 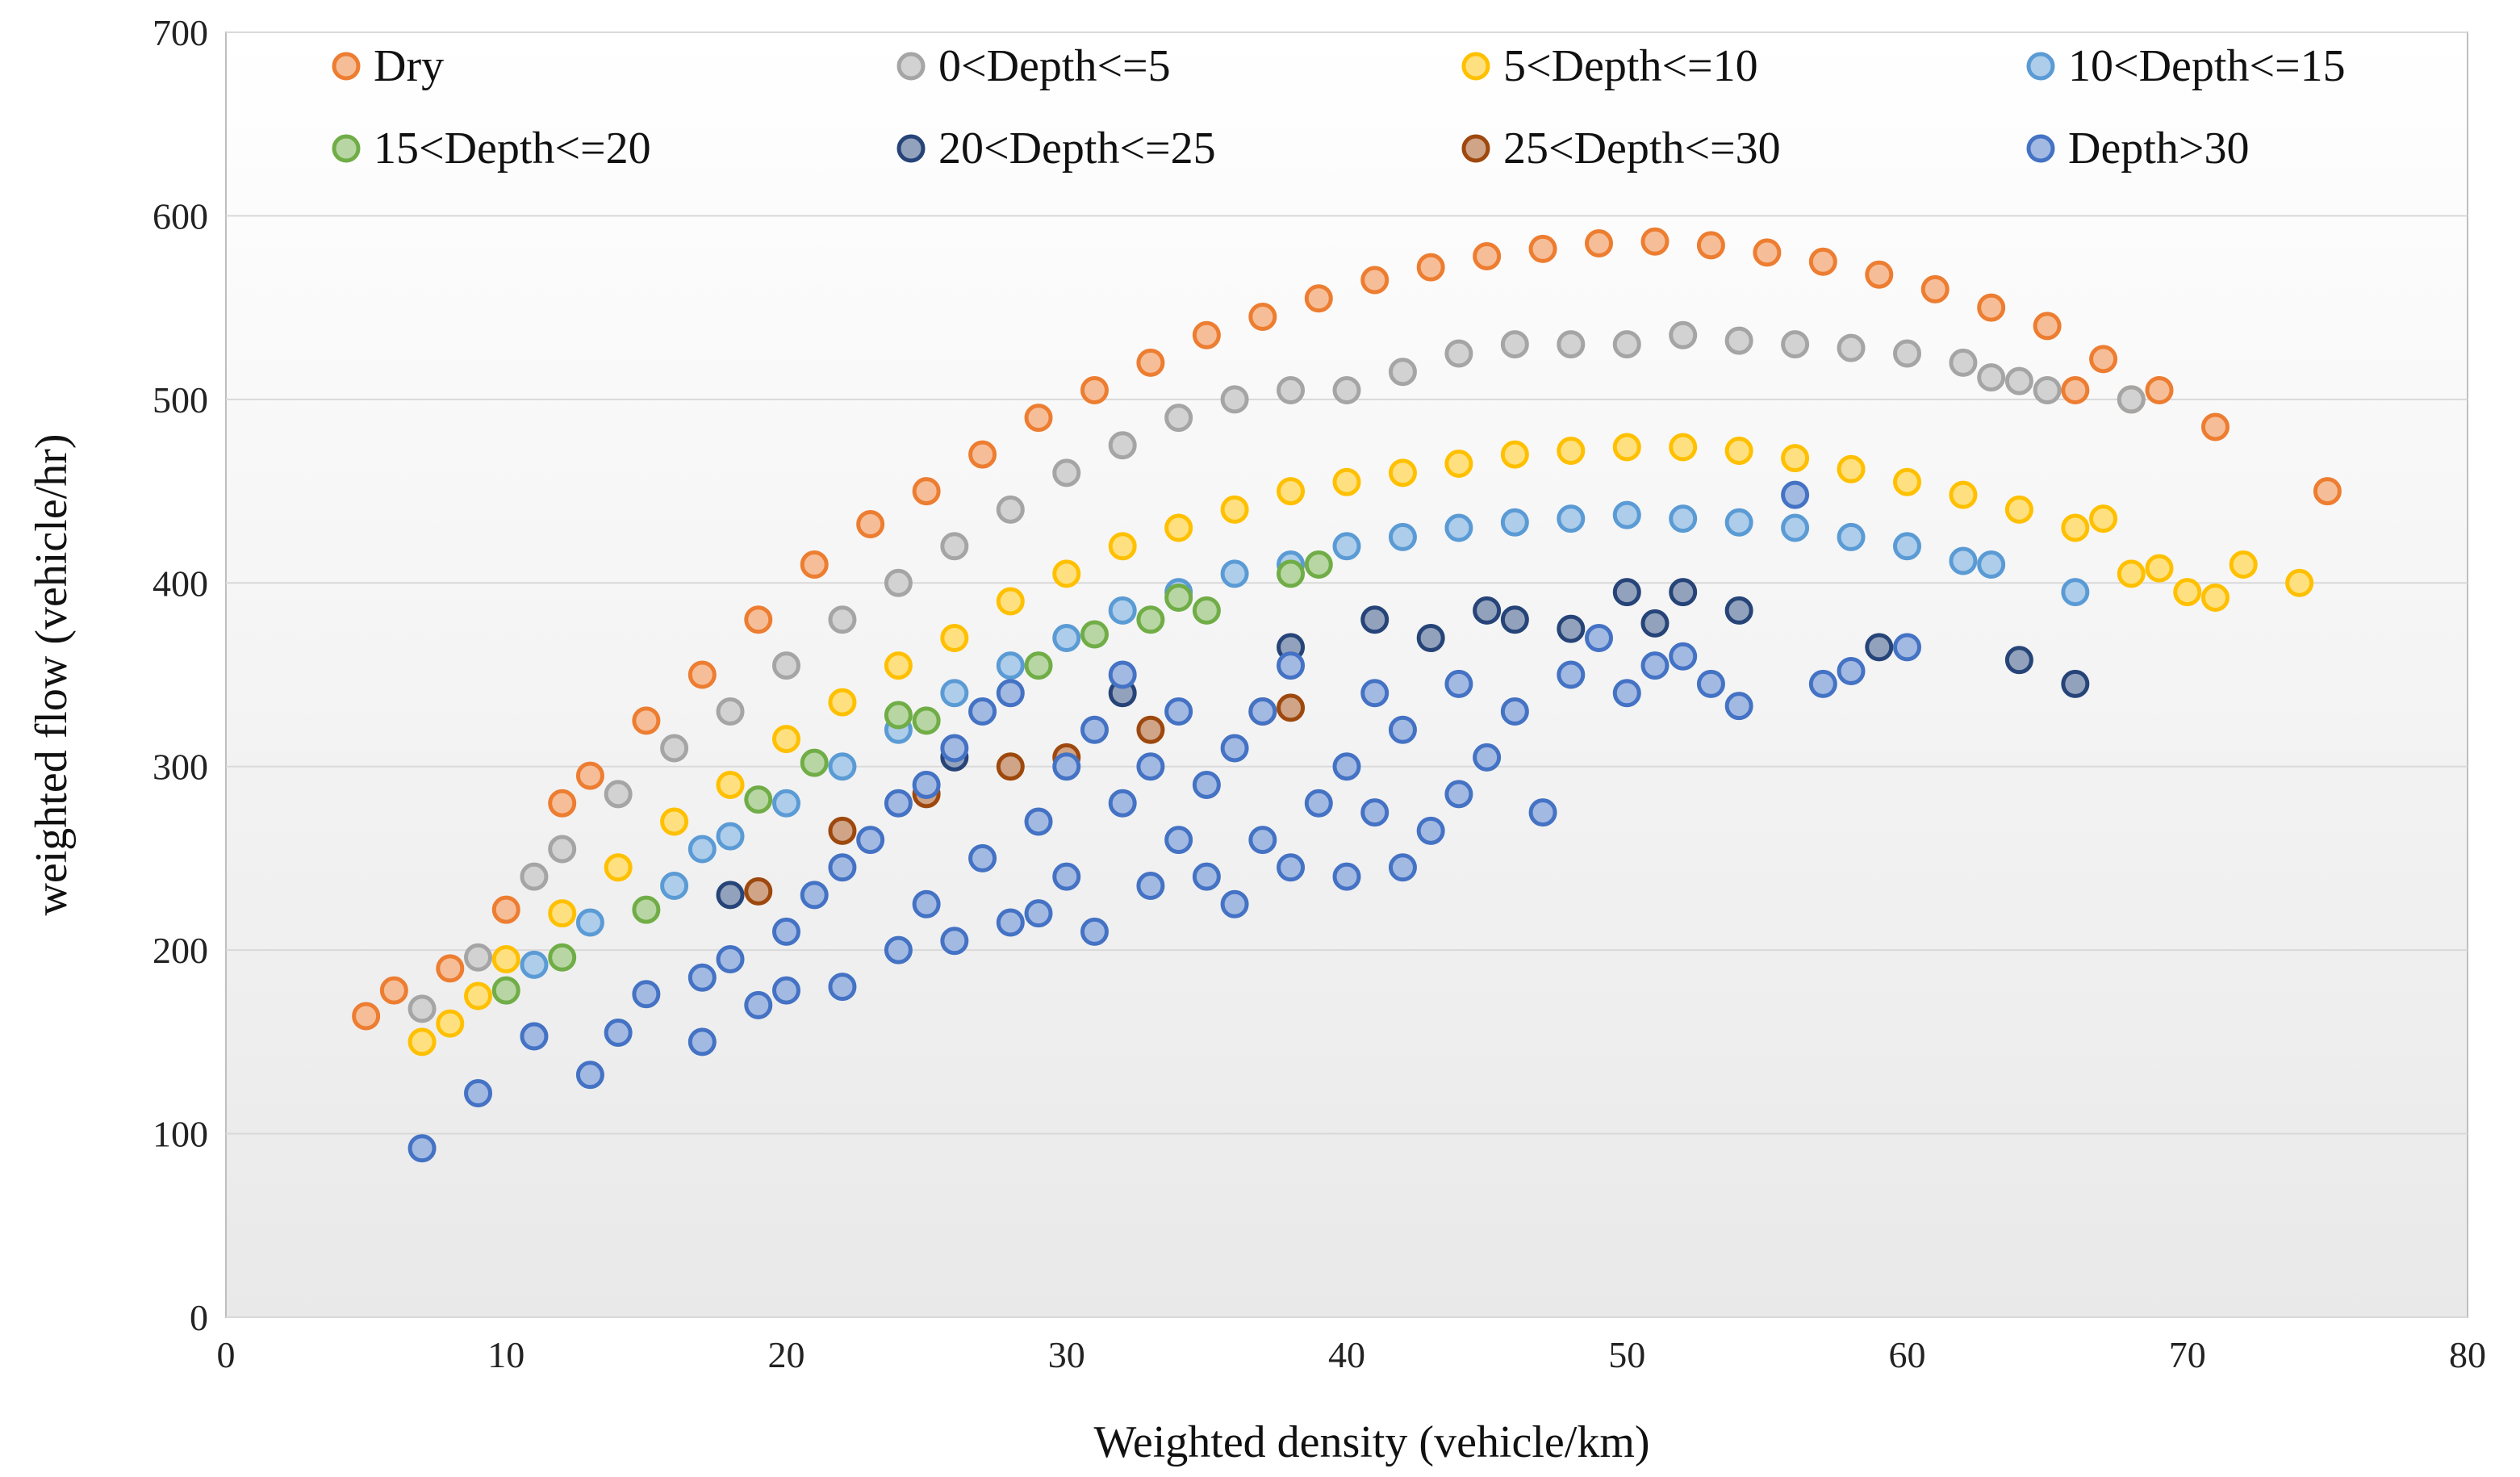 I want to click on x-tick-label: 0, so click(x=227, y=1354).